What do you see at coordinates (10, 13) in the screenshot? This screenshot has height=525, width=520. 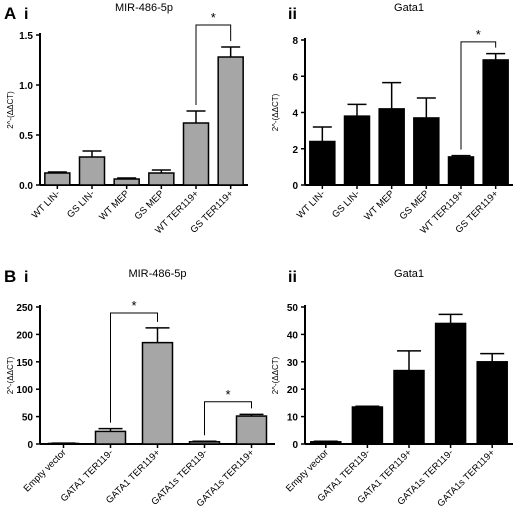 I see `panel-label-a: A` at bounding box center [10, 13].